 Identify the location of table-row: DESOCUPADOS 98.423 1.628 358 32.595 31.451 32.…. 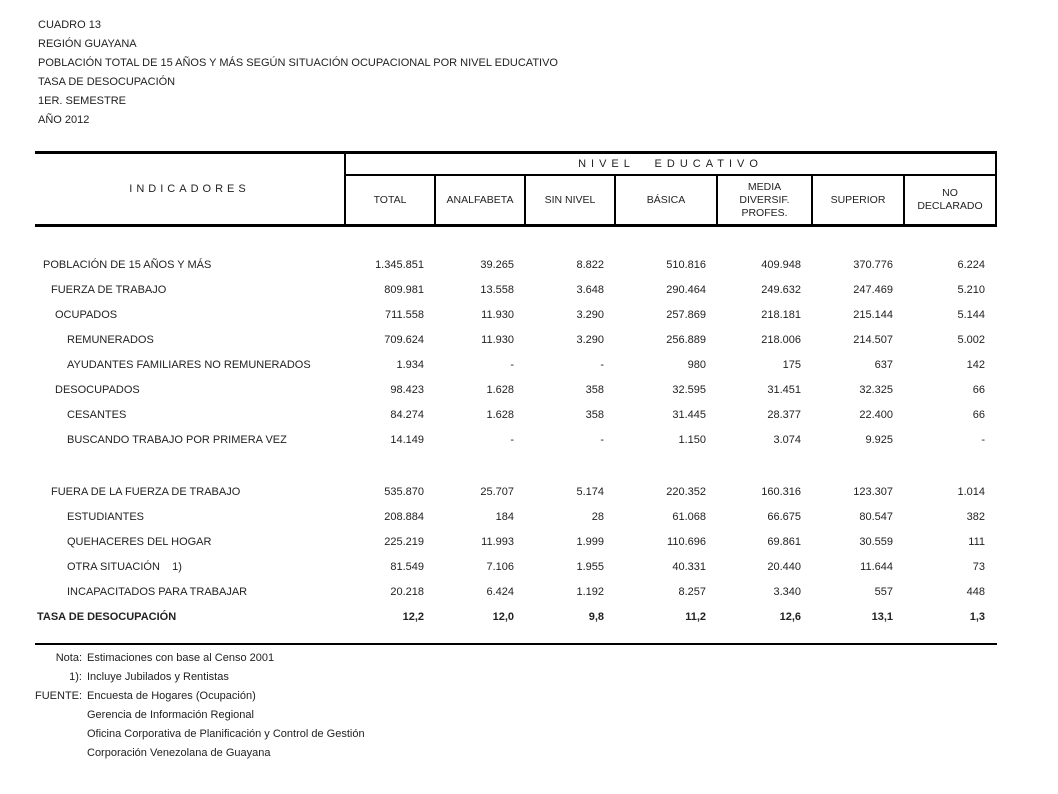
(516, 390).